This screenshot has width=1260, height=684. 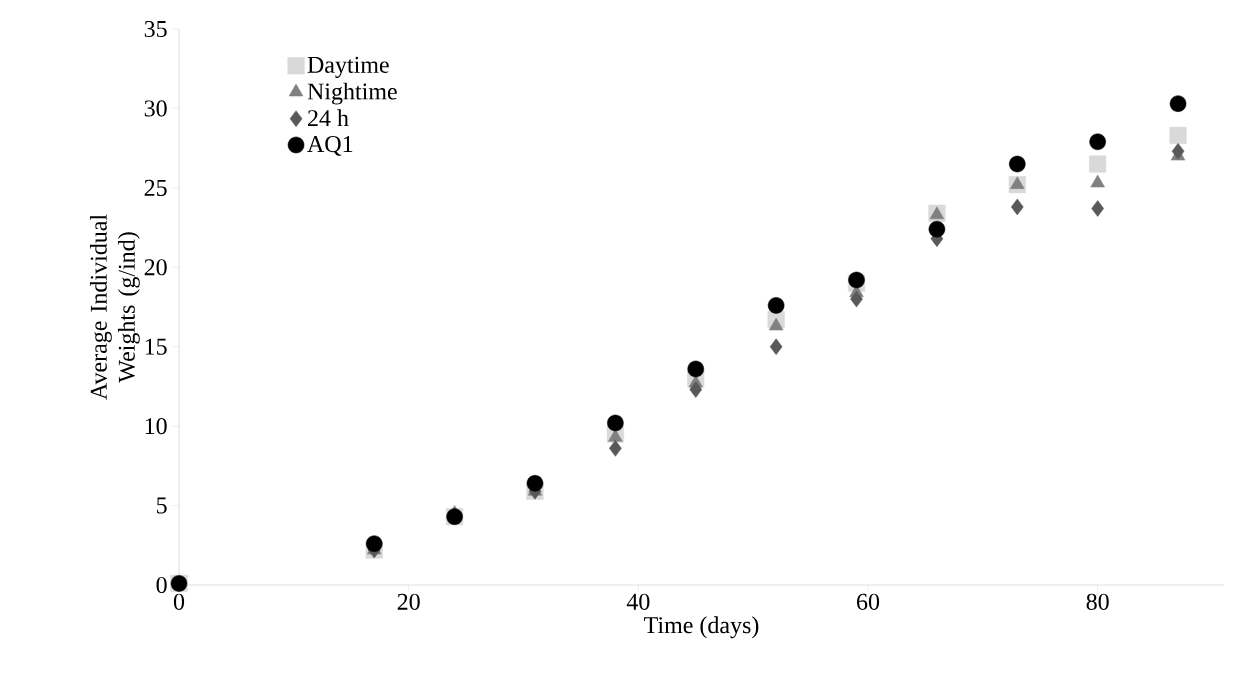 I want to click on legend-label: Nightime, so click(x=352, y=93).